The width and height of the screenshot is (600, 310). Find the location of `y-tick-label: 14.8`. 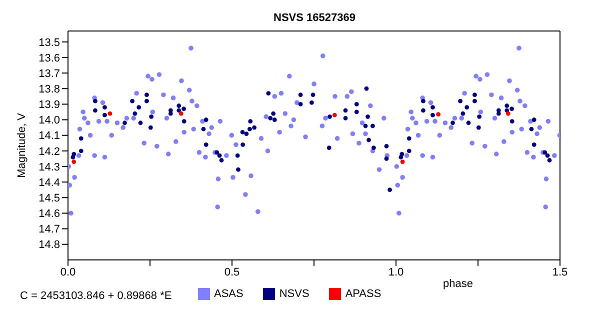

y-tick-label: 14.8 is located at coordinates (49, 245).